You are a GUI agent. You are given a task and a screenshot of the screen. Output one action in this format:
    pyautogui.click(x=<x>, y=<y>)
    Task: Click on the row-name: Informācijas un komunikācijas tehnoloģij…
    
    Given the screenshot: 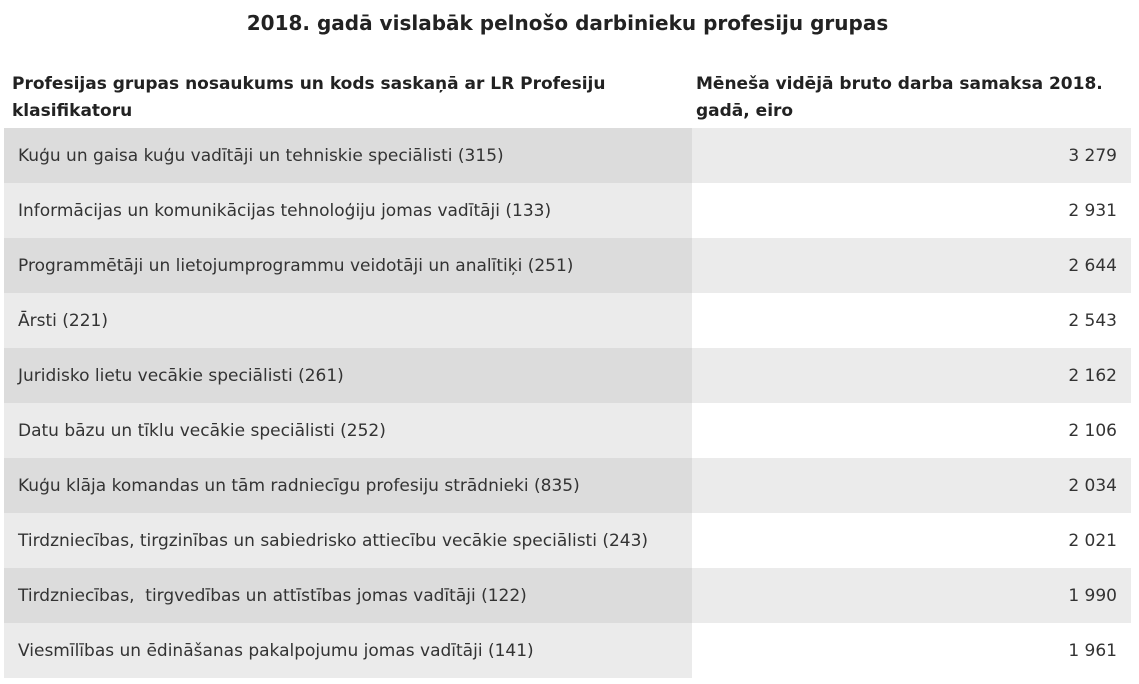 What is the action you would take?
    pyautogui.click(x=348, y=210)
    